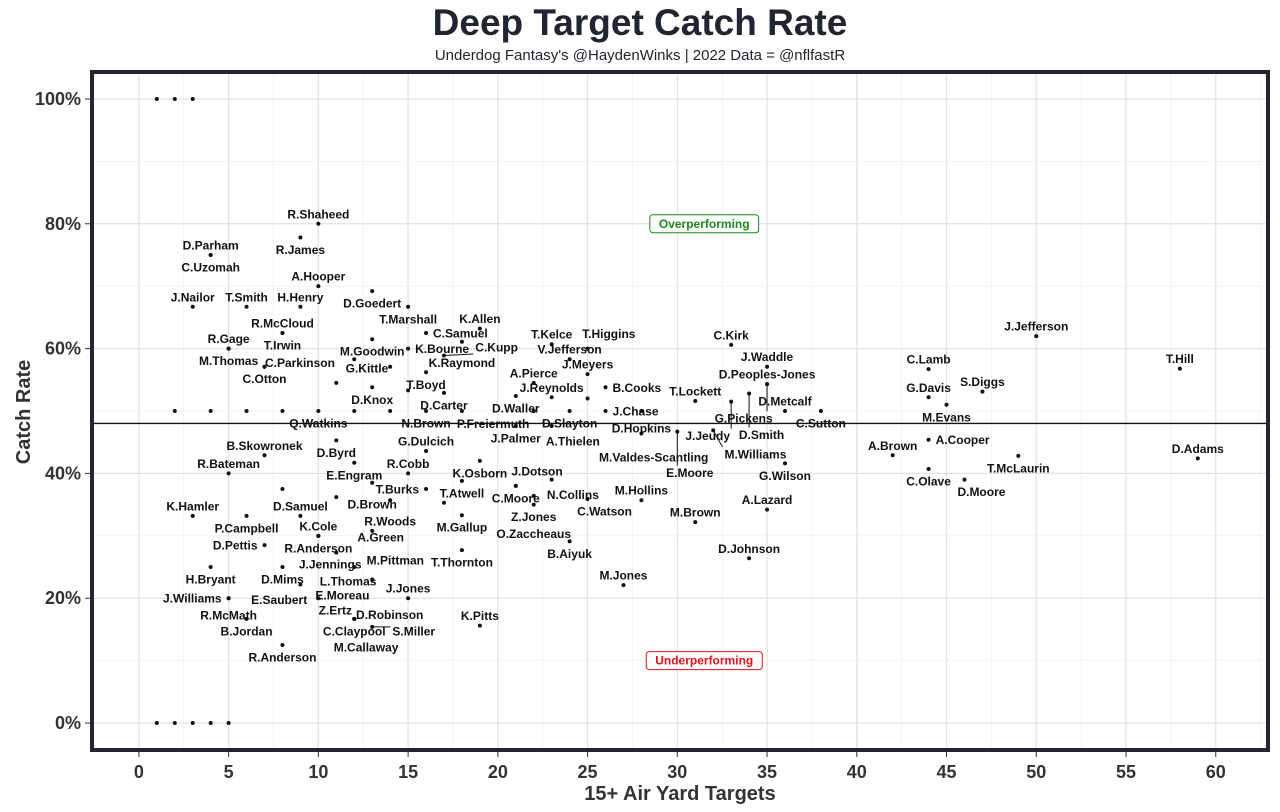 This screenshot has width=1280, height=812. What do you see at coordinates (892, 446) in the screenshot?
I see `point-label: A.Brown` at bounding box center [892, 446].